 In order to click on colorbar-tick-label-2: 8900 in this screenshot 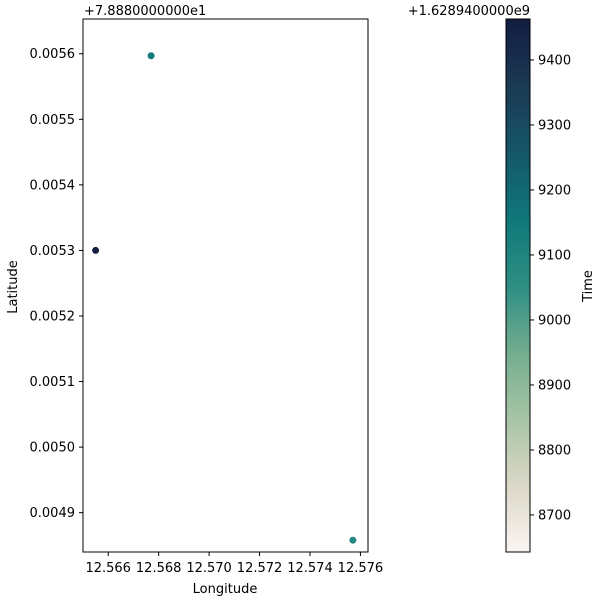, I will do `click(554, 385)`.